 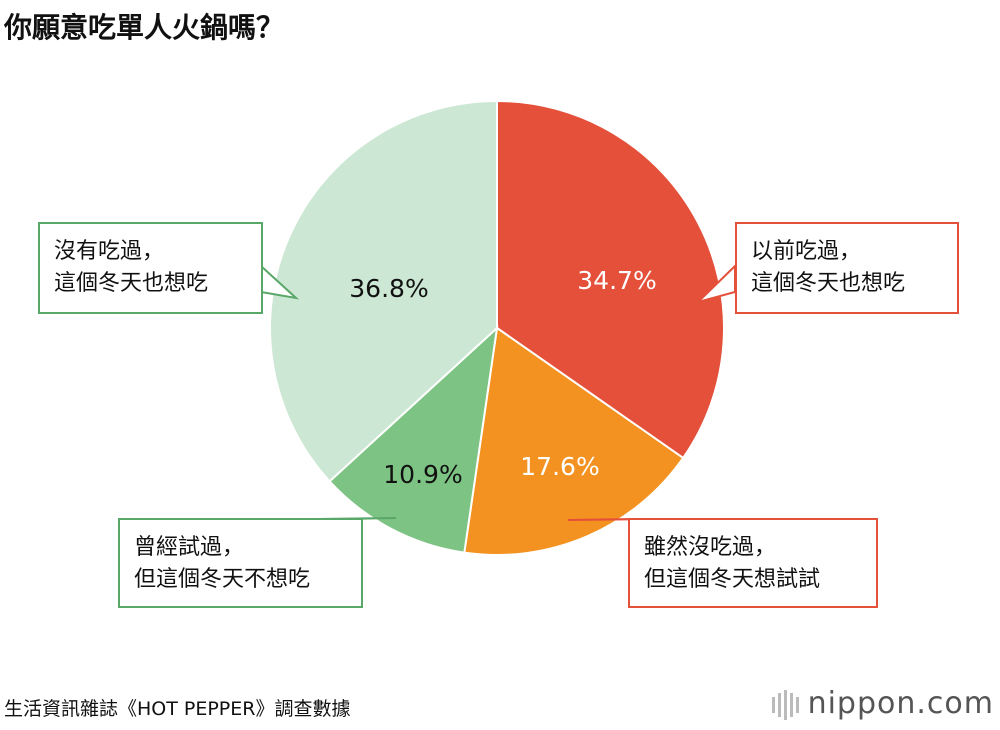 What do you see at coordinates (388, 288) in the screenshot?
I see `value-label: 36.8%` at bounding box center [388, 288].